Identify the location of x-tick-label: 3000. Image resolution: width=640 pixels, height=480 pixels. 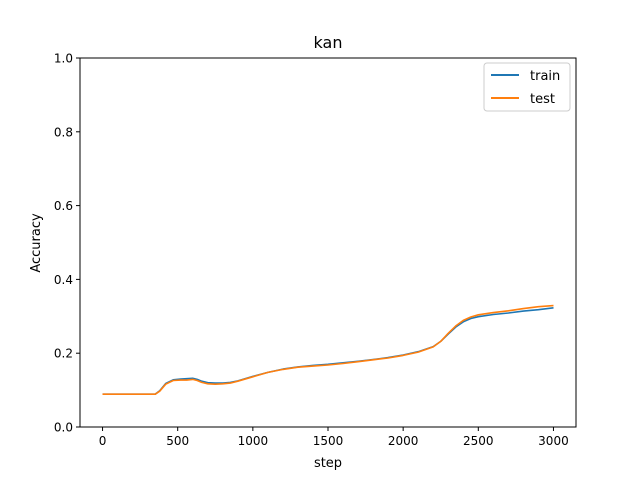
(553, 441).